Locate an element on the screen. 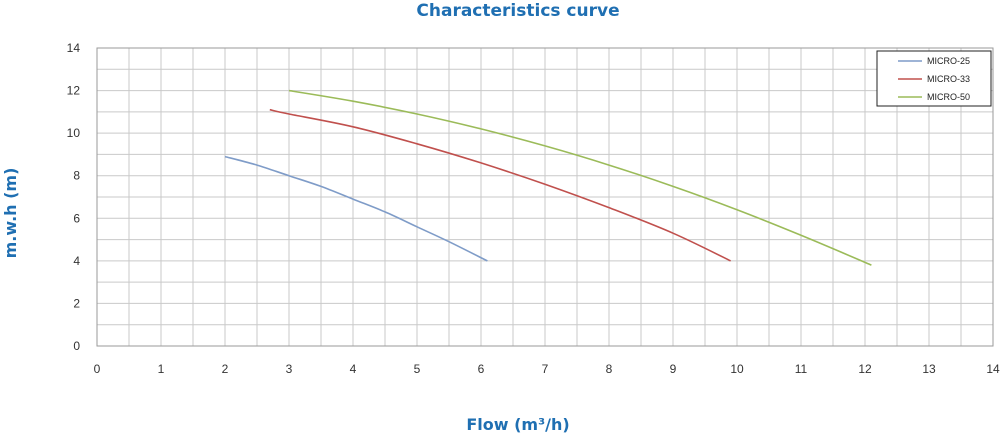  legend-box is located at coordinates (934, 78).